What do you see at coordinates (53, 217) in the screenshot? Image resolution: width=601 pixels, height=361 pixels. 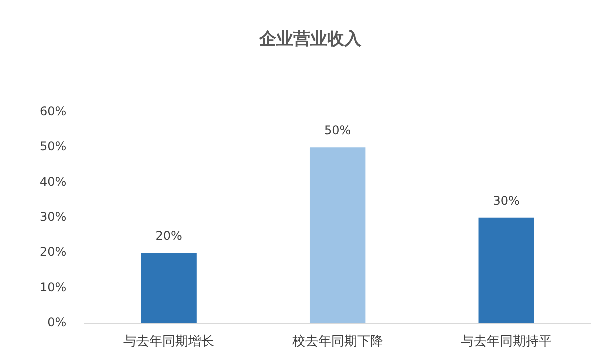 I see `y-tick-label: 30%` at bounding box center [53, 217].